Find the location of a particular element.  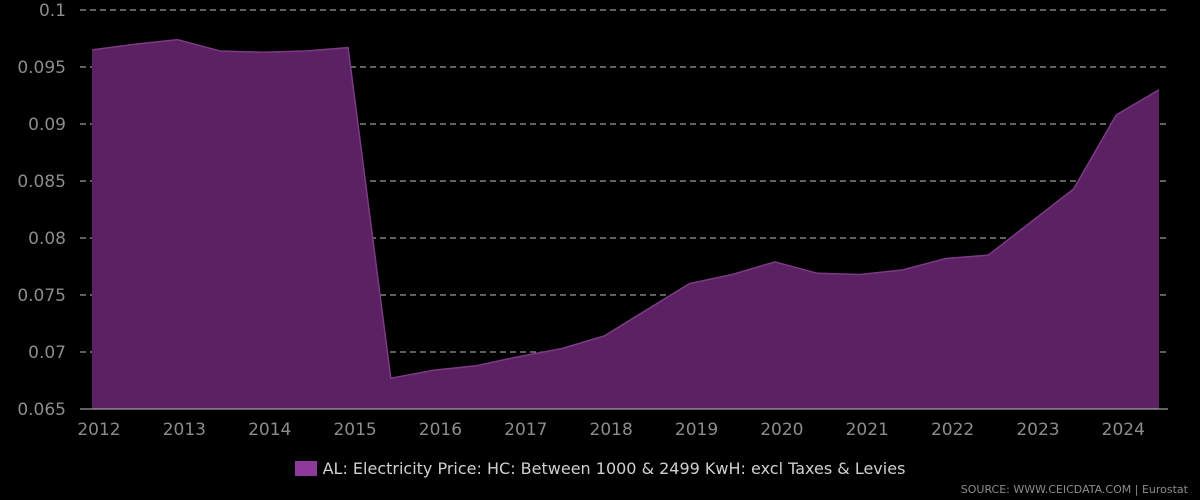

x-tick-label: 2017 is located at coordinates (525, 430).